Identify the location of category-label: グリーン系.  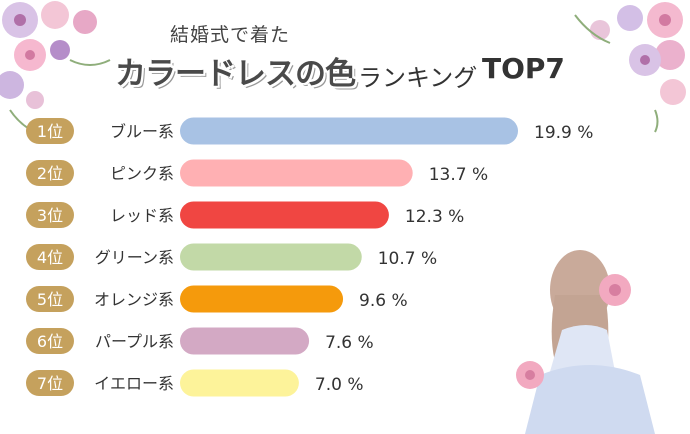
(134, 257).